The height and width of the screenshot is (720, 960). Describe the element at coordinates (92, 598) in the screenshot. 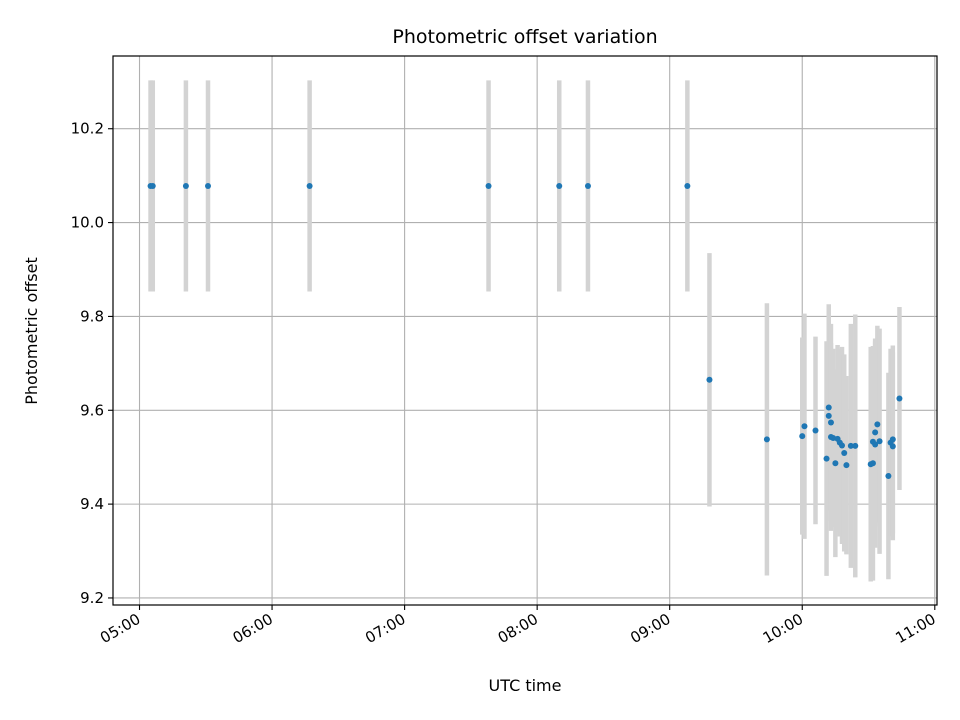

I see `y-tick-label: 9.2` at that location.